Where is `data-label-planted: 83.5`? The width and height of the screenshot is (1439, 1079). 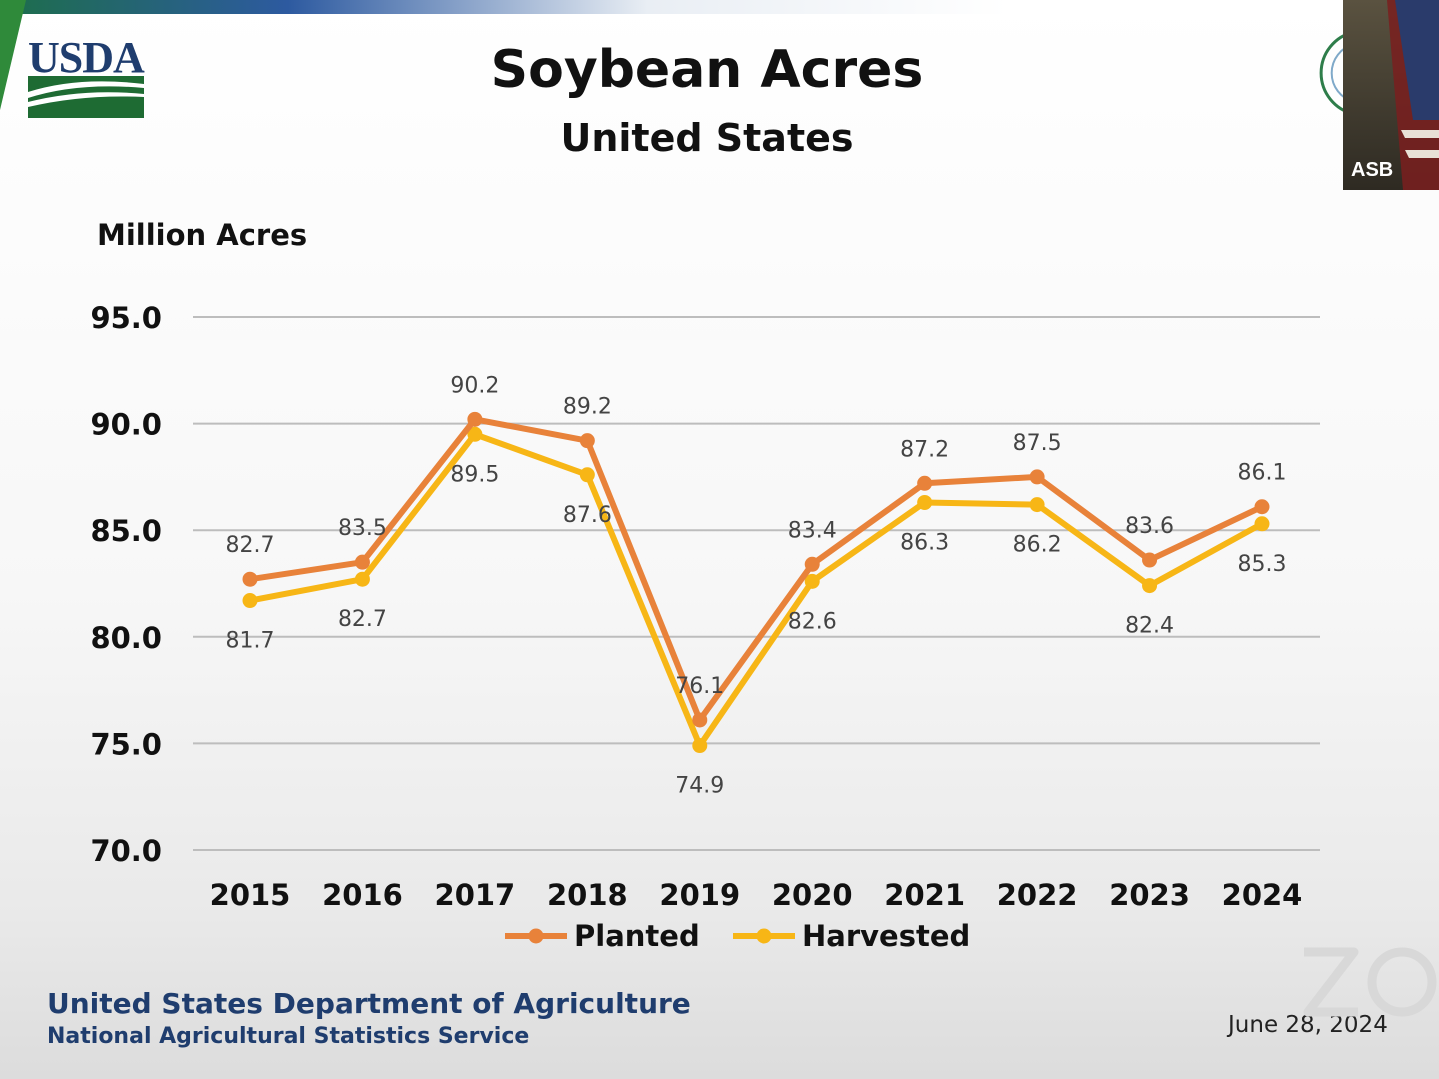
data-label-planted: 83.5 is located at coordinates (362, 528).